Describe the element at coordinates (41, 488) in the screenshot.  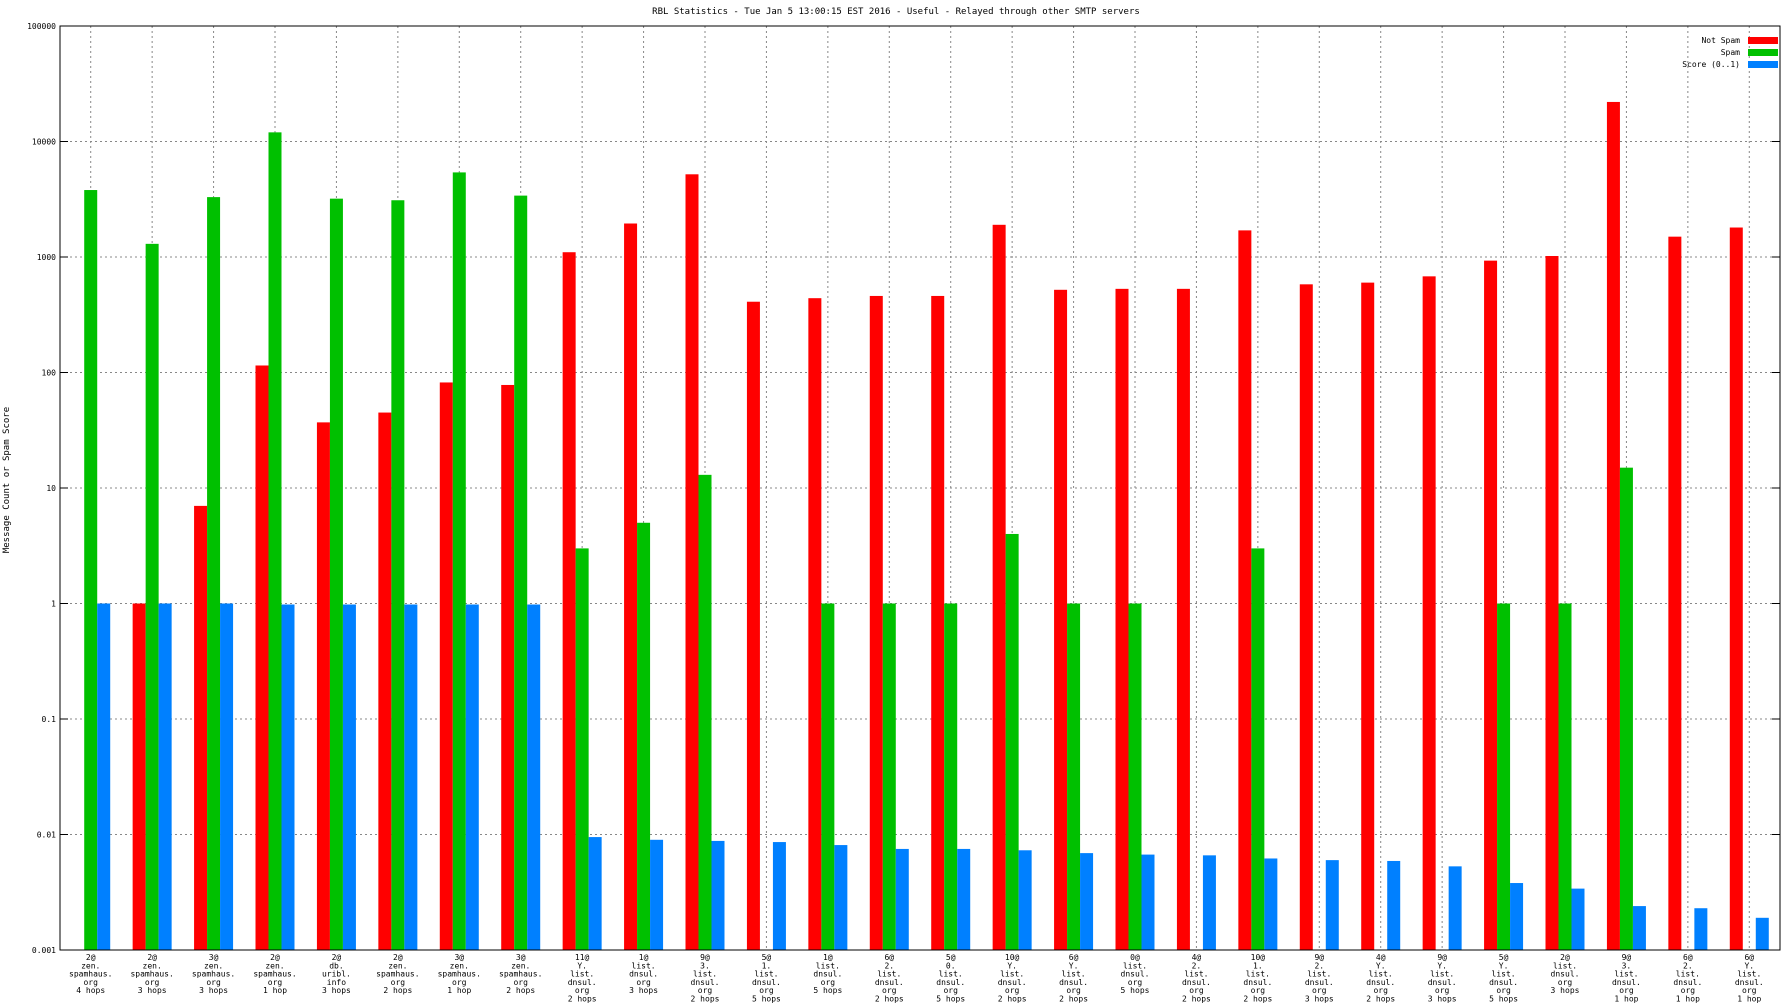
I see `y-tick-labels: 0.001 0.01 0.1 1 10 100 1000 10000 100000` at that location.